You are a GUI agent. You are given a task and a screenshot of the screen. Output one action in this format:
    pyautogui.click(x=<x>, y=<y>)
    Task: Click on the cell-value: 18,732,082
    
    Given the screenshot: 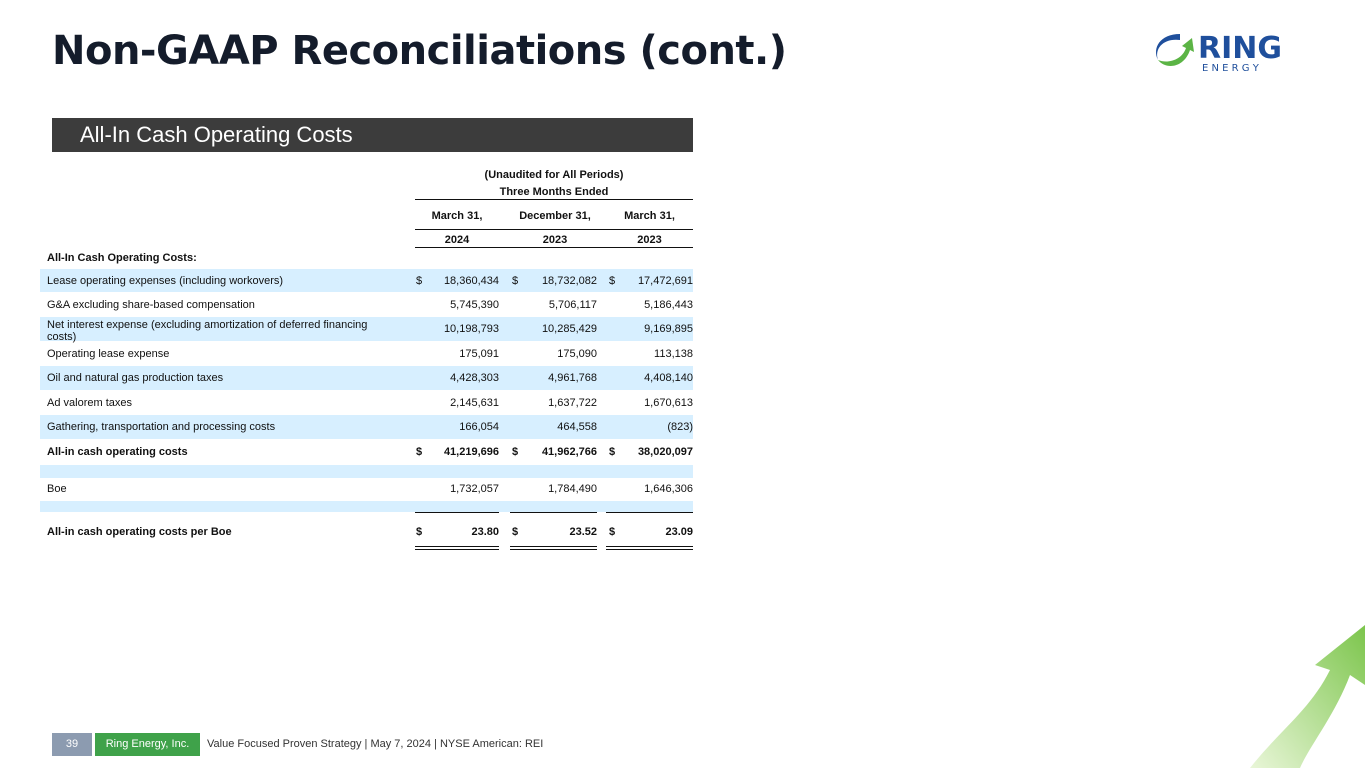 What is the action you would take?
    pyautogui.click(x=569, y=280)
    